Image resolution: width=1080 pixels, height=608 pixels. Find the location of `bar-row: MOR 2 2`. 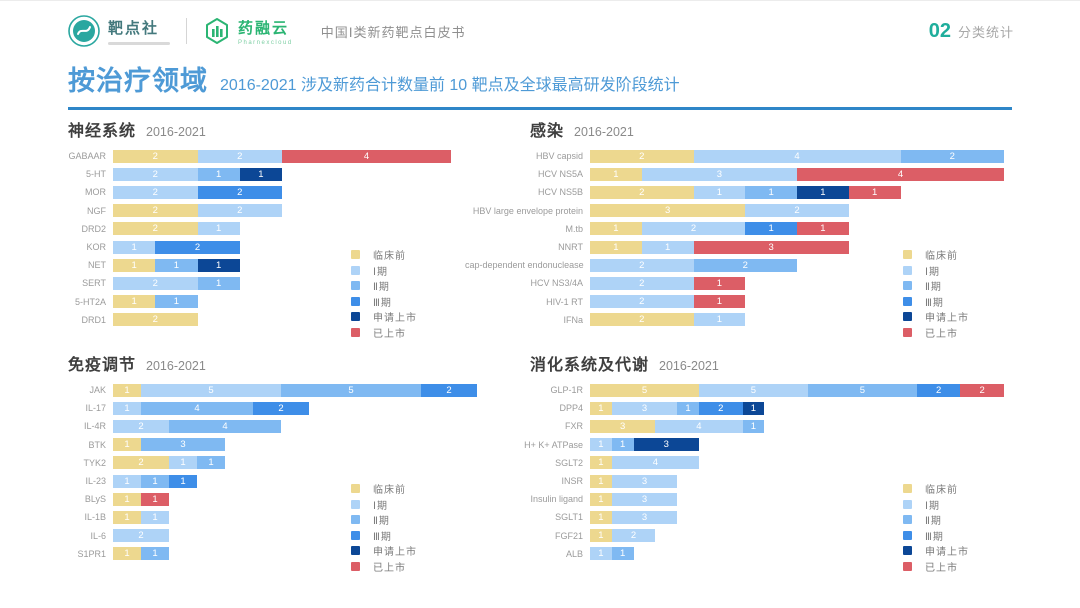

bar-row: MOR 2 2 is located at coordinates (278, 192).